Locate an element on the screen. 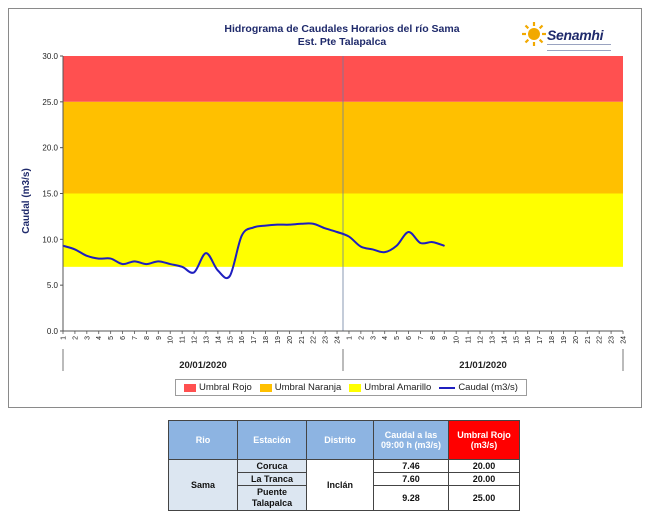  x-tick-label: 11 is located at coordinates (469, 339).